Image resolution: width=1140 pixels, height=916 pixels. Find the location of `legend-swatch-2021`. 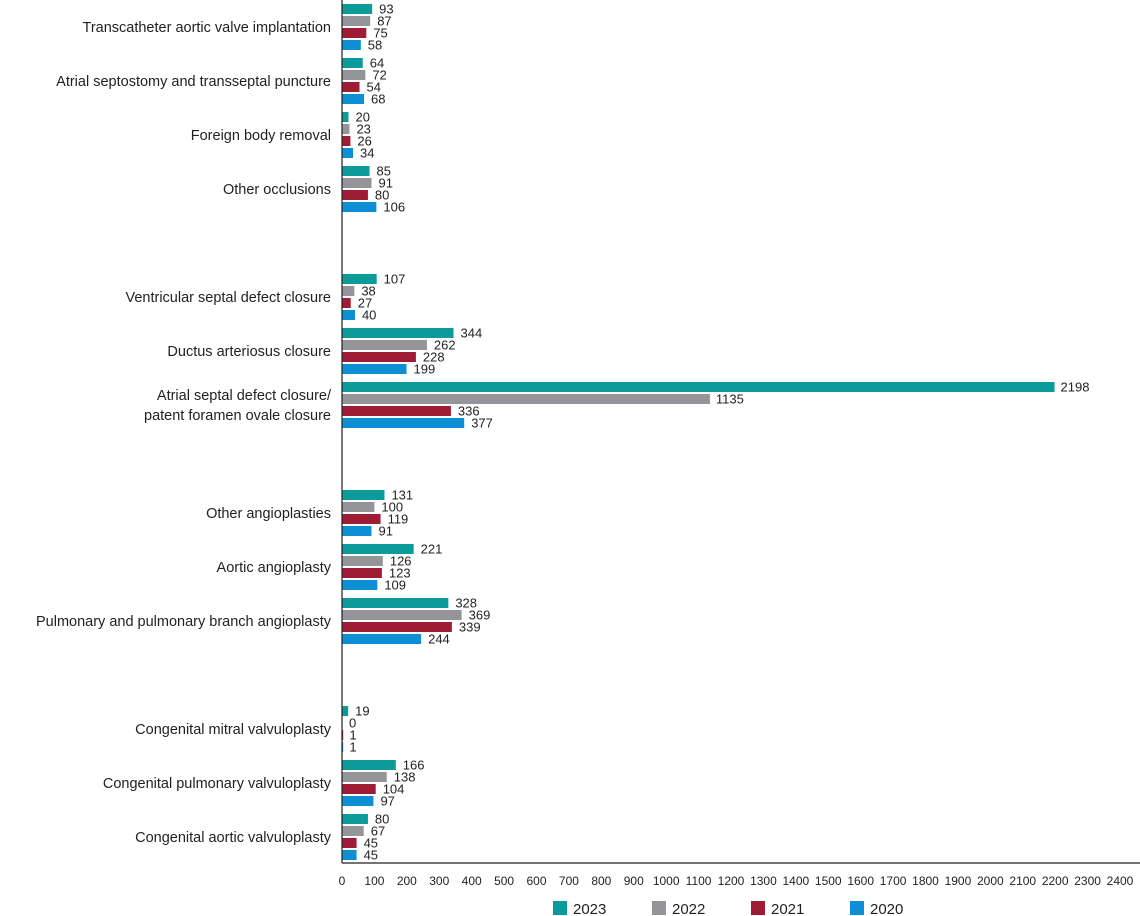

legend-swatch-2021 is located at coordinates (758, 908).